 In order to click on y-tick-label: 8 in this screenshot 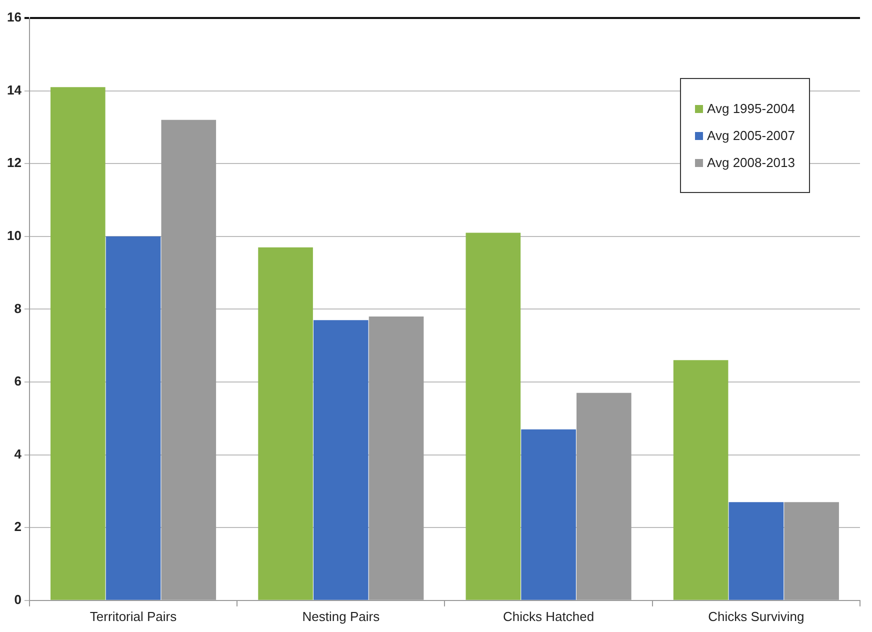, I will do `click(18, 308)`.